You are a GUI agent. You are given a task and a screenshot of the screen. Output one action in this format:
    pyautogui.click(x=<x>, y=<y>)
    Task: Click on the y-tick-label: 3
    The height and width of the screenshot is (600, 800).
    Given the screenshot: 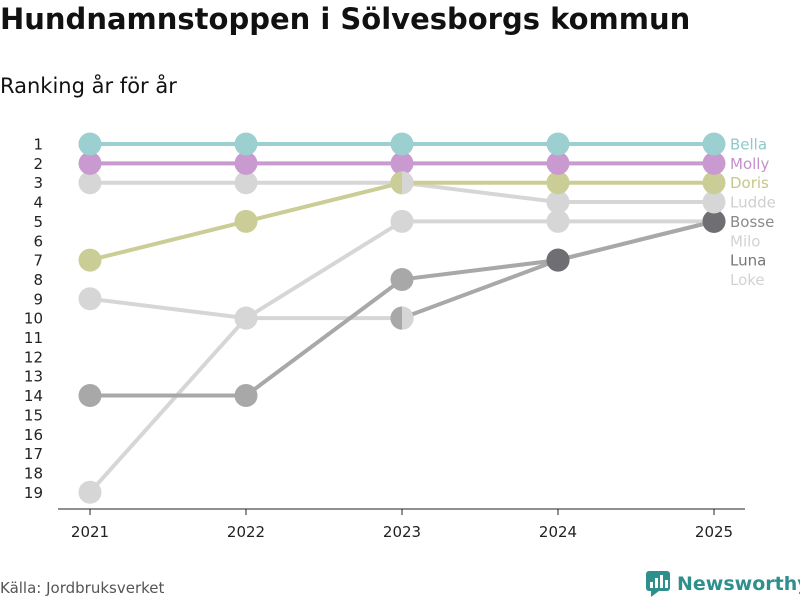 What is the action you would take?
    pyautogui.click(x=38, y=183)
    